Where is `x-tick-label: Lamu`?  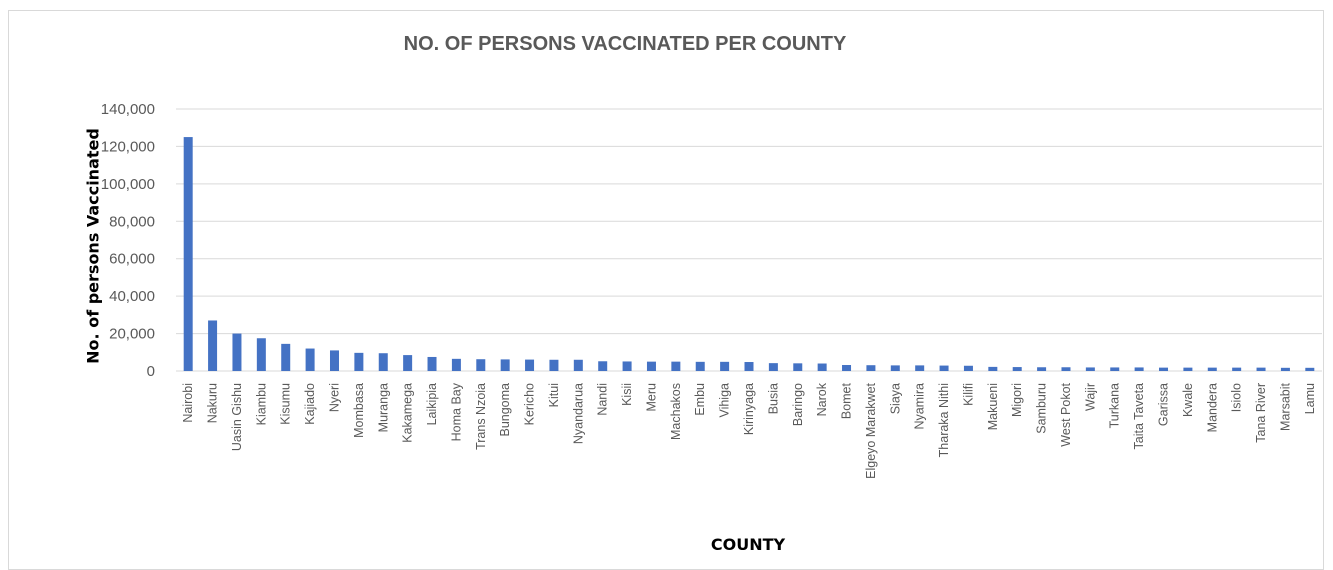
x-tick-label: Lamu is located at coordinates (1310, 398).